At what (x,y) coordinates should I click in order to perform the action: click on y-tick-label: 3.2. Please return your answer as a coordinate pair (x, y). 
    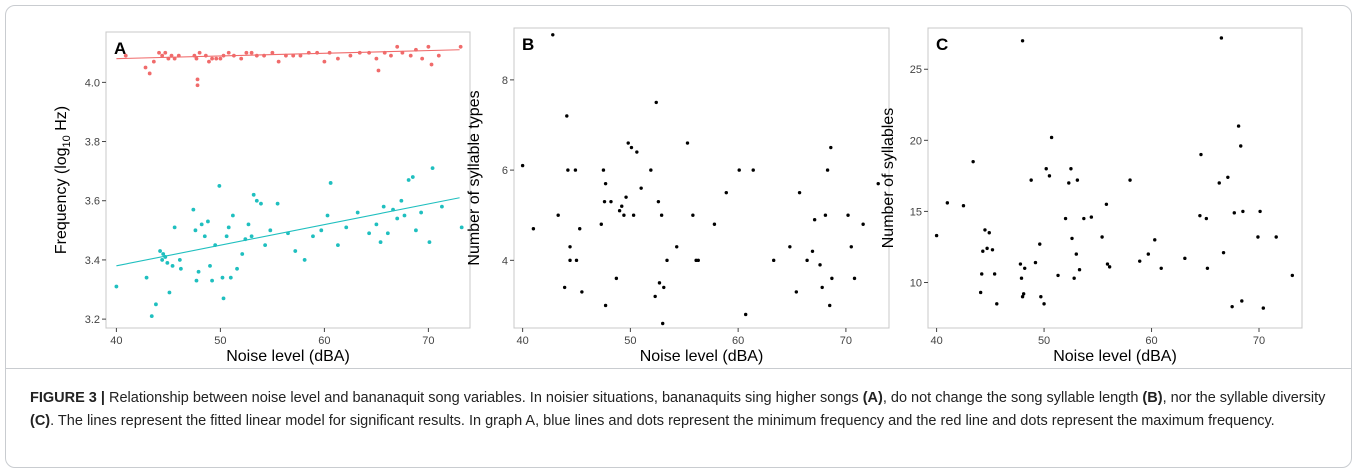
    Looking at the image, I should click on (92, 320).